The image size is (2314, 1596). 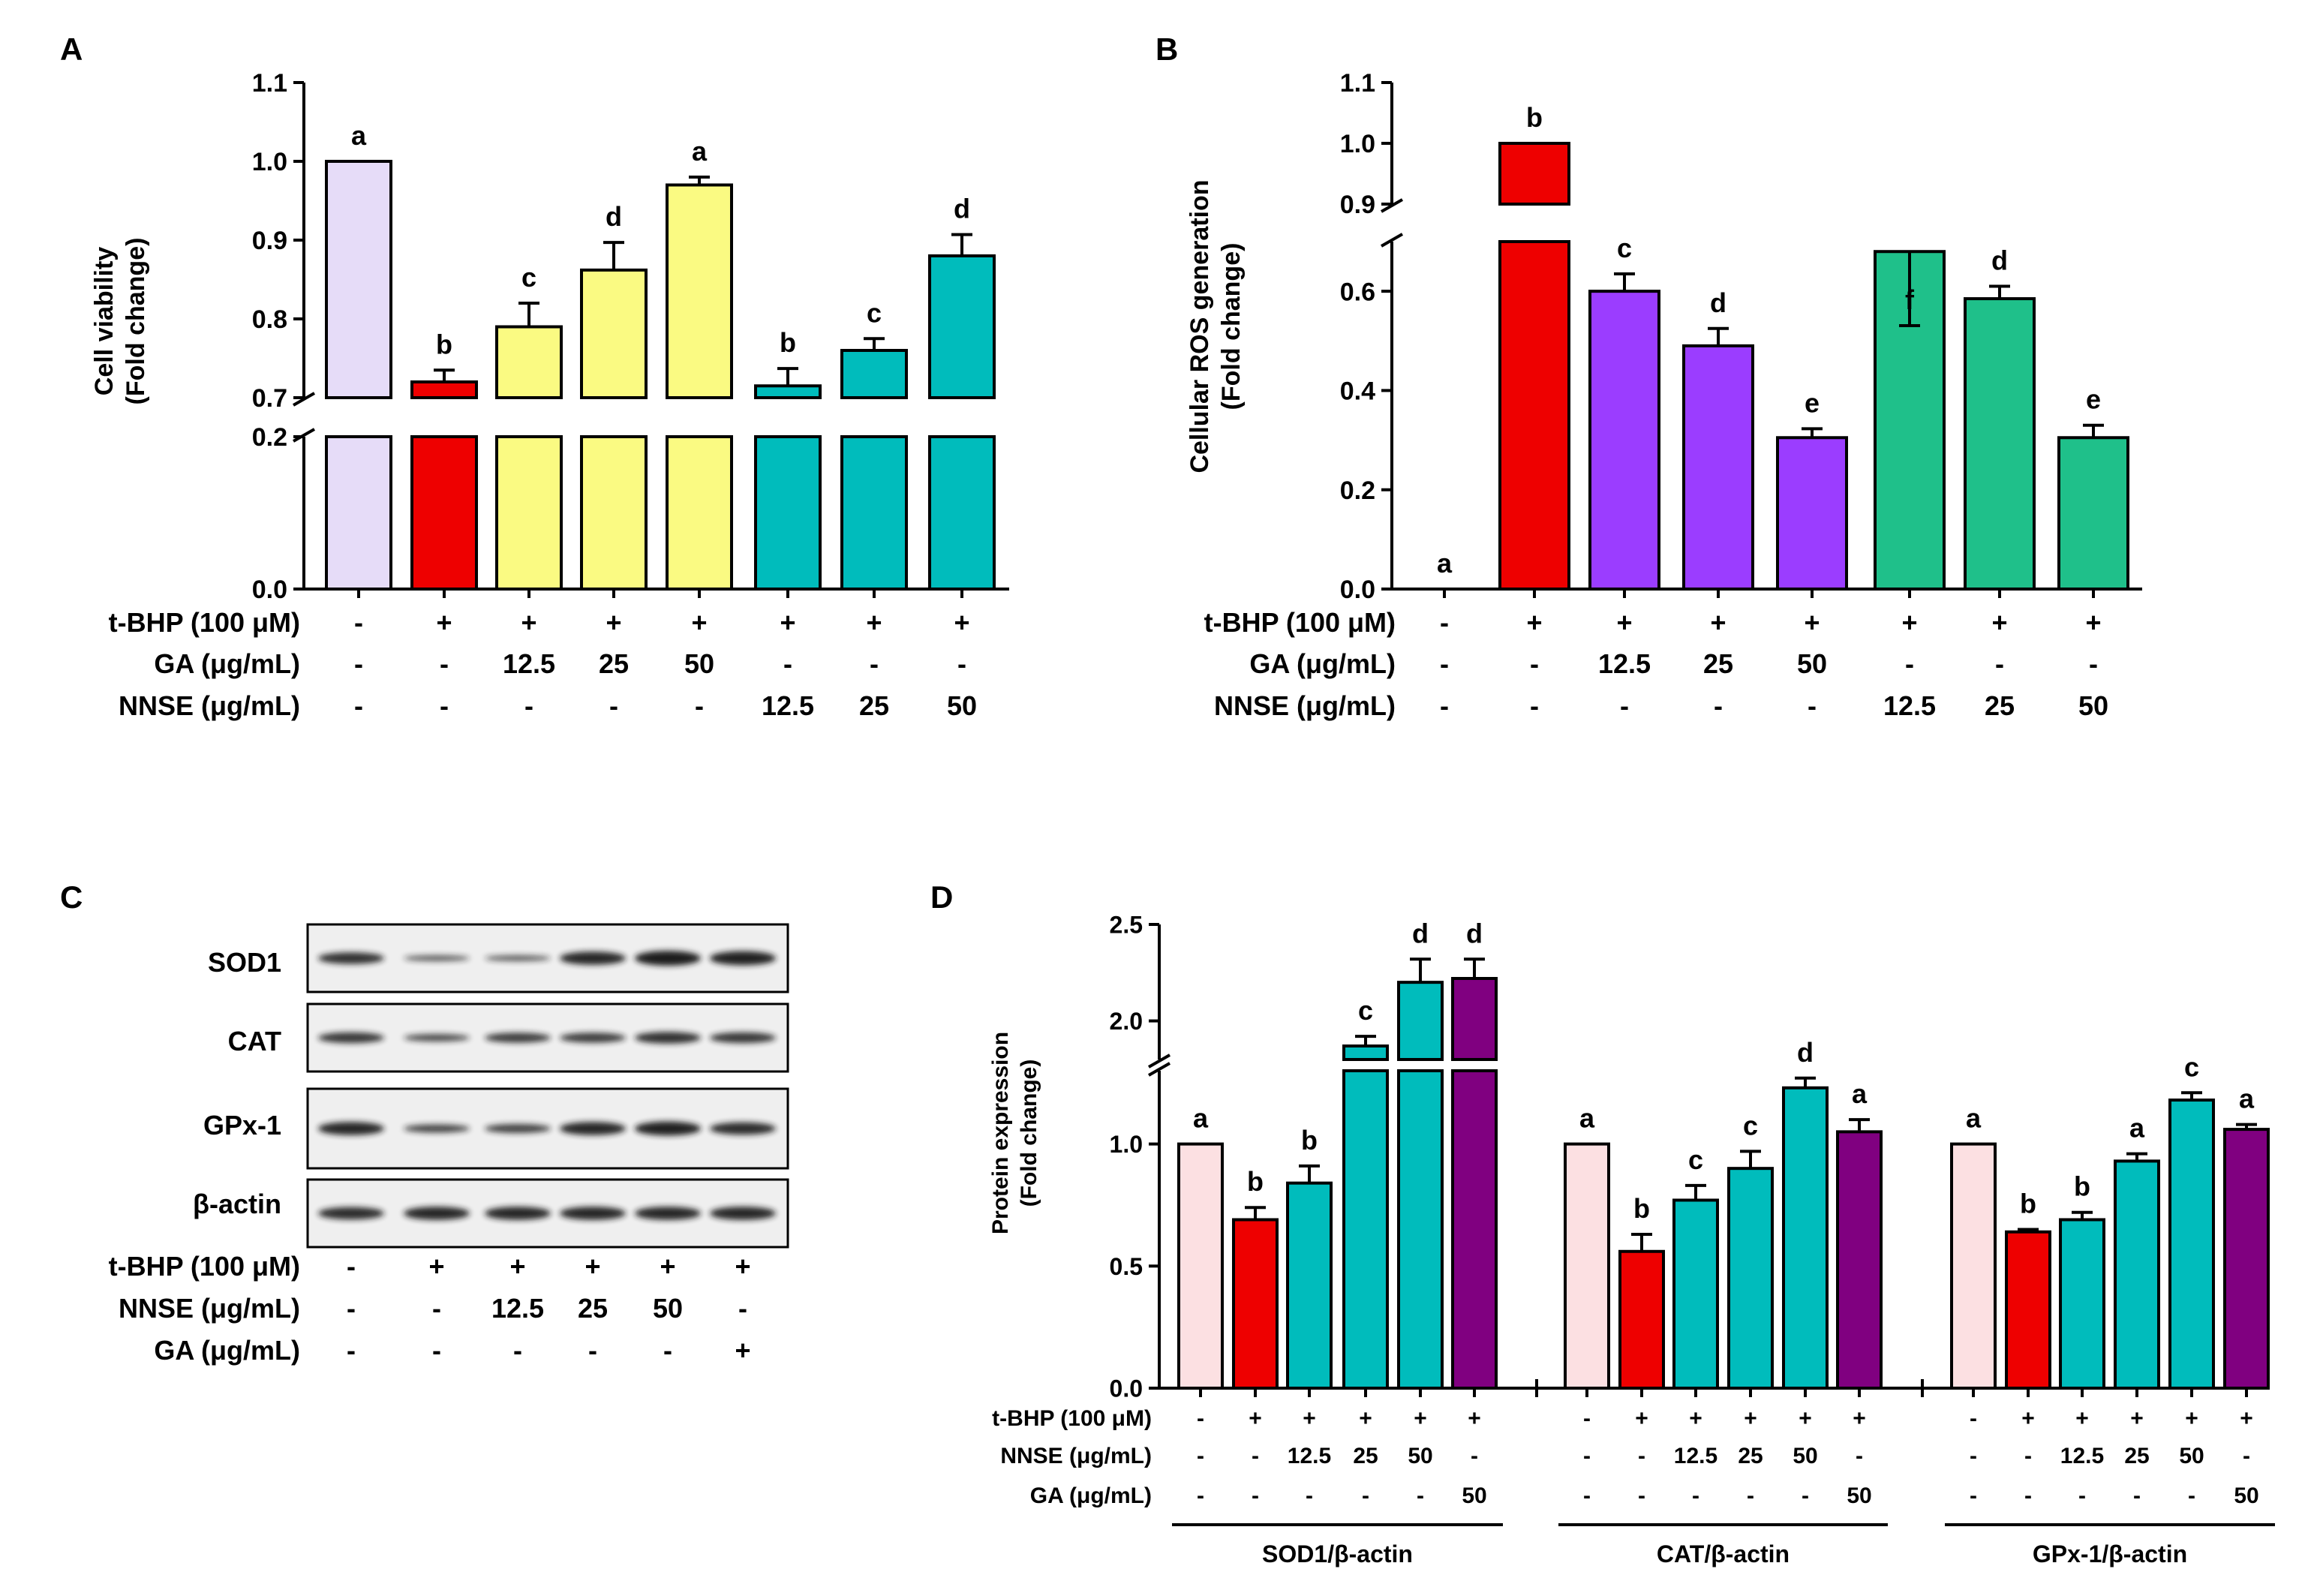 What do you see at coordinates (1166, 49) in the screenshot?
I see `panel-b-label: B` at bounding box center [1166, 49].